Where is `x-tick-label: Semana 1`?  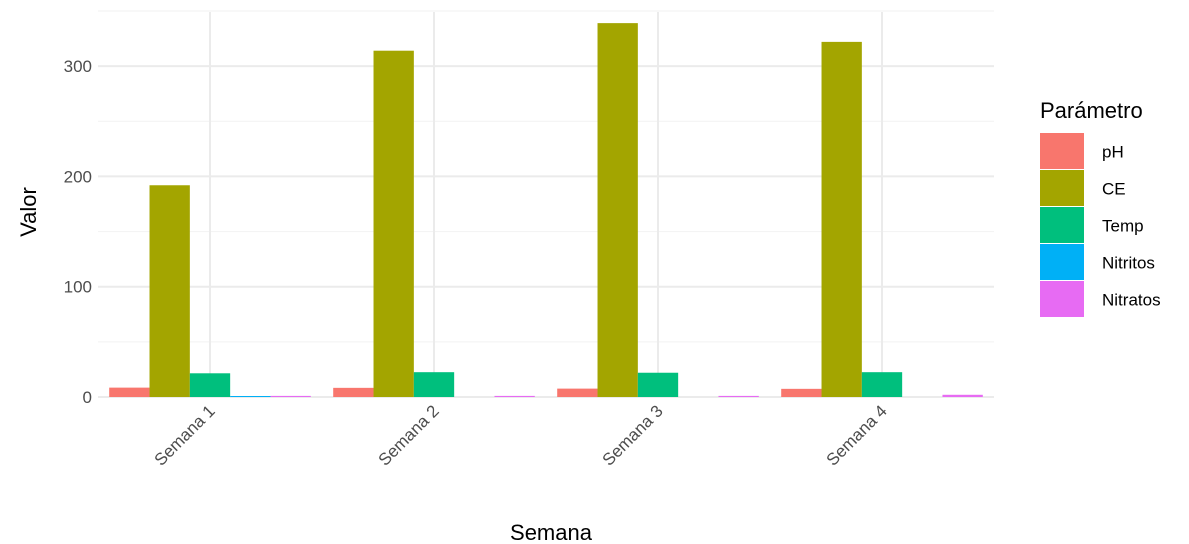 x-tick-label: Semana 1 is located at coordinates (185, 435).